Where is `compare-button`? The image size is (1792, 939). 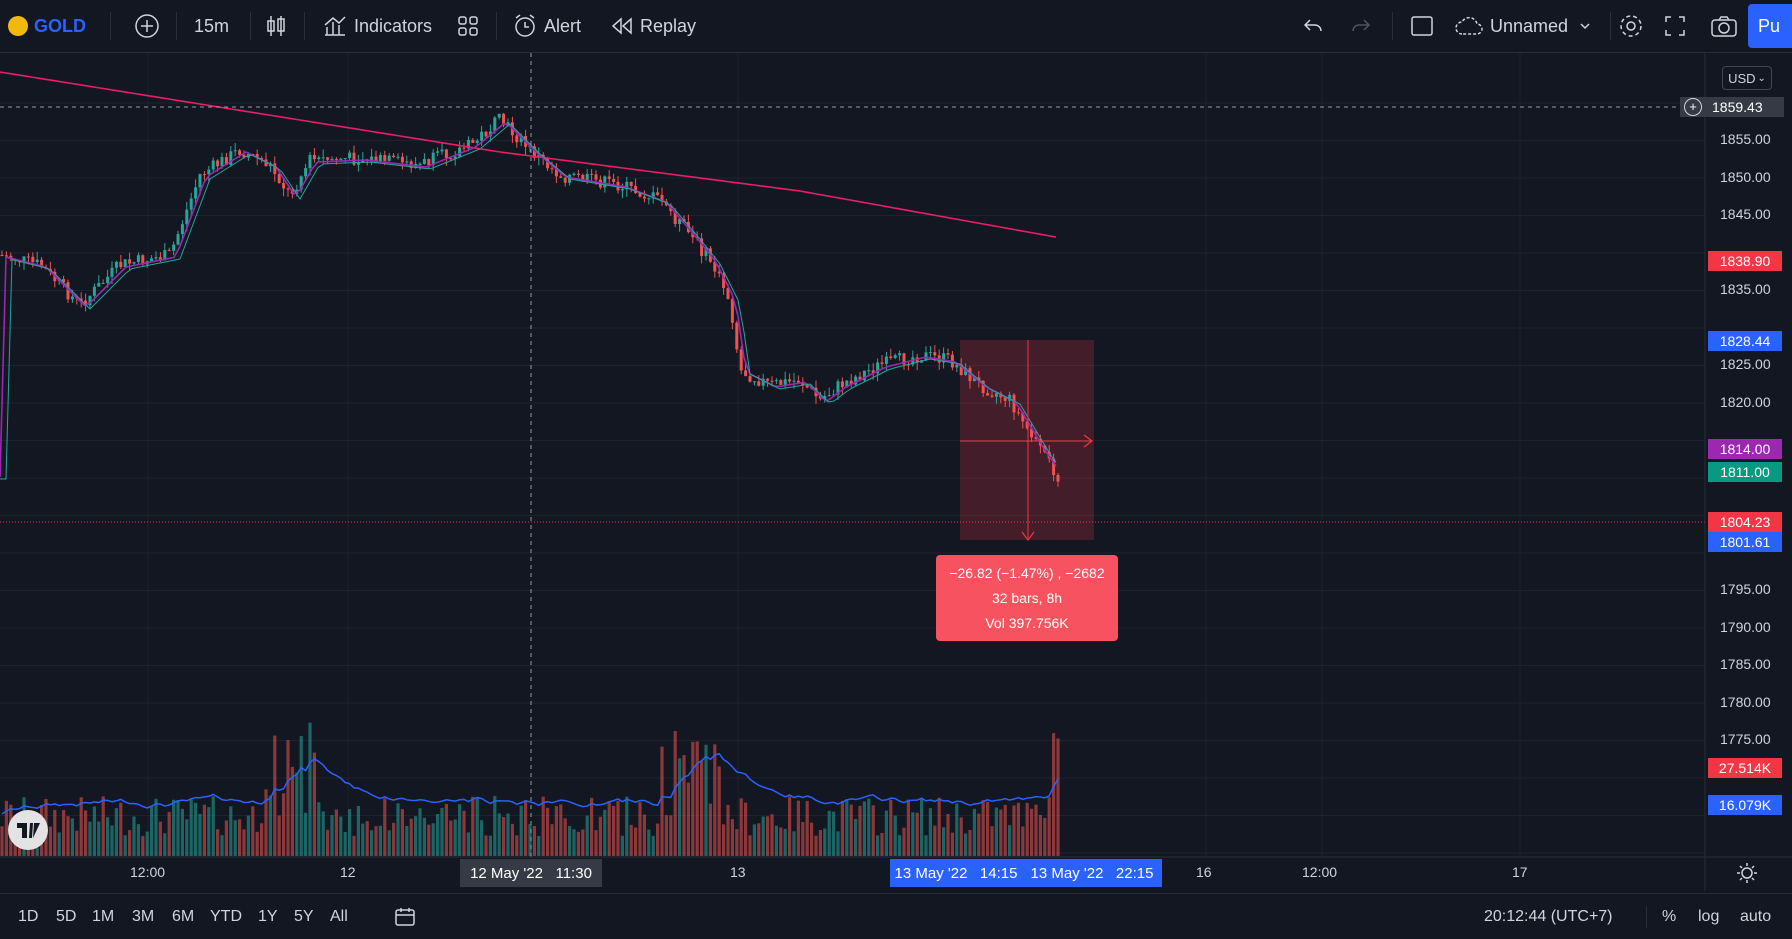 compare-button is located at coordinates (147, 26).